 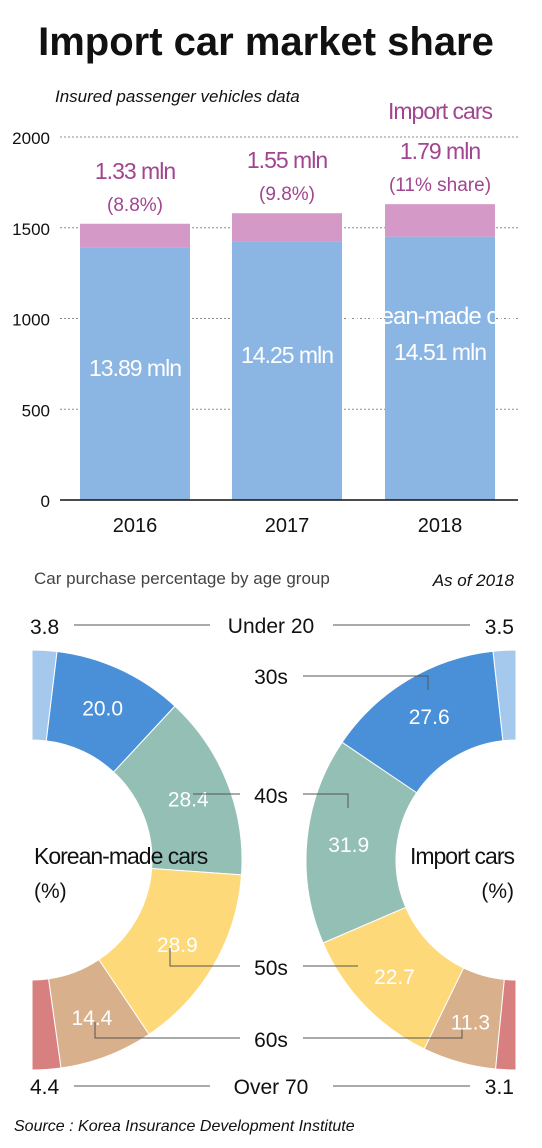 What do you see at coordinates (135, 526) in the screenshot?
I see `x-tick-label: 2016` at bounding box center [135, 526].